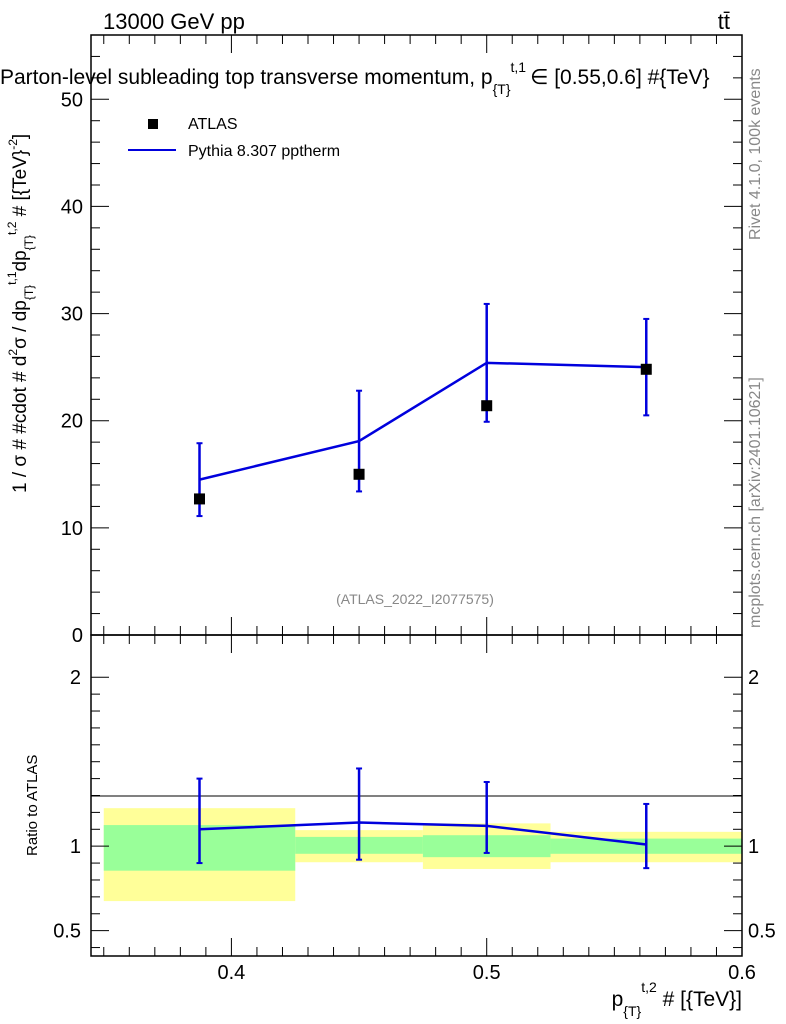 The height and width of the screenshot is (1024, 786). What do you see at coordinates (423, 421) in the screenshot?
I see `mc-line` at bounding box center [423, 421].